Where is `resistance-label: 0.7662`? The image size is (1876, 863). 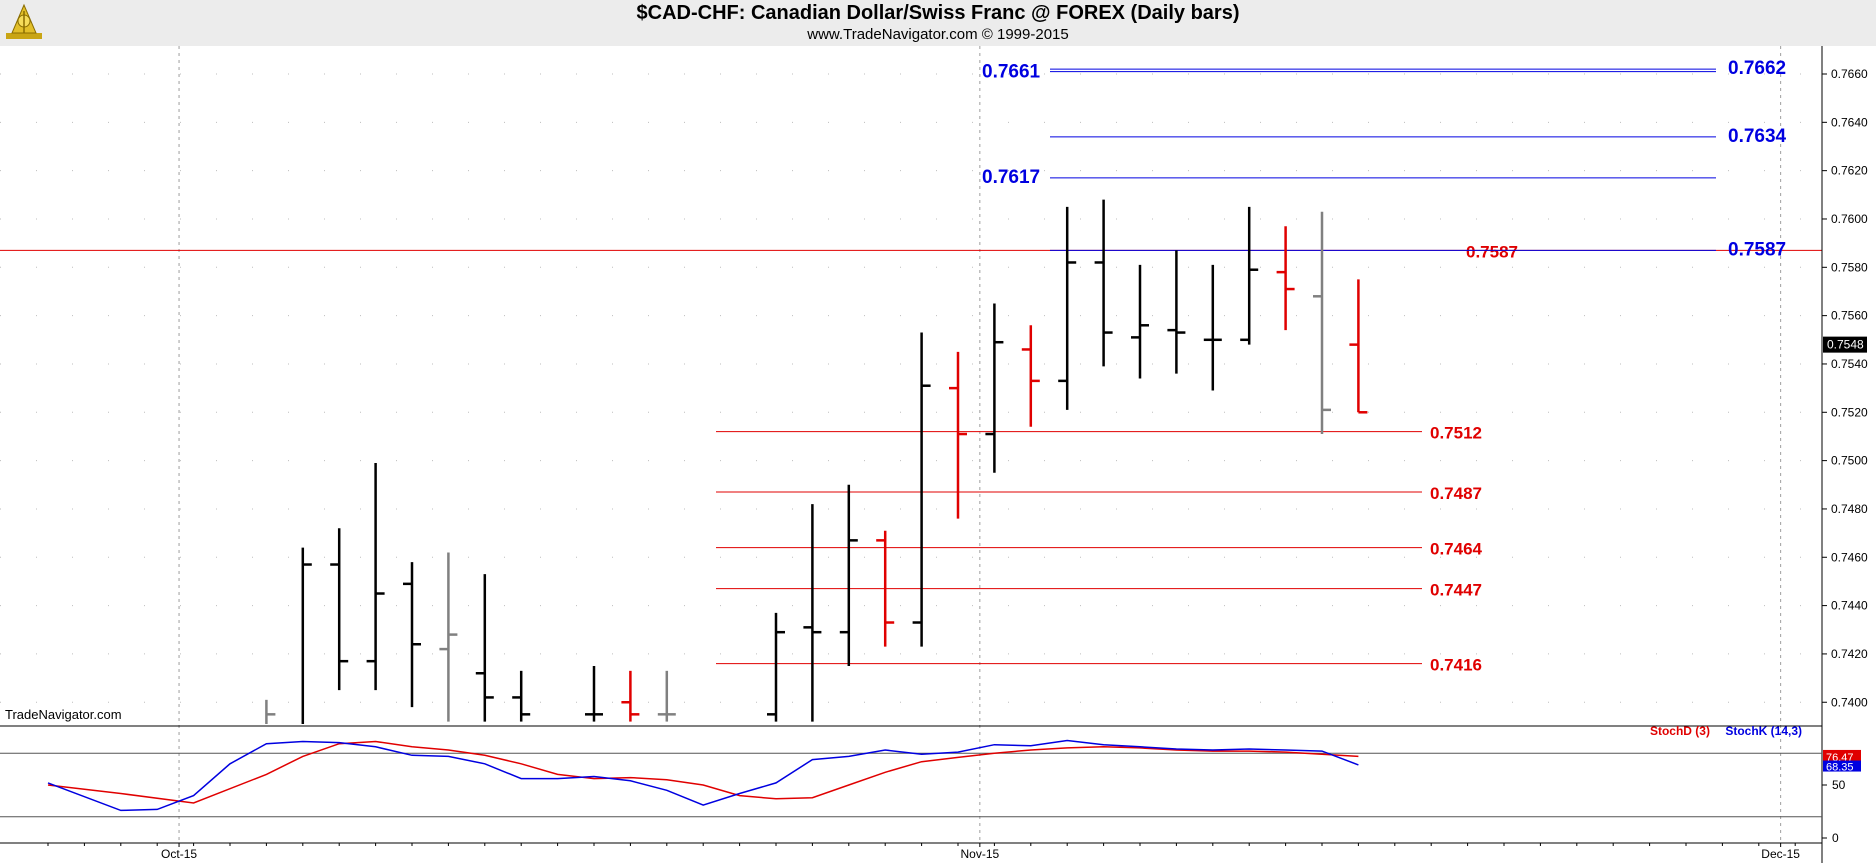 resistance-label: 0.7662 is located at coordinates (1757, 68).